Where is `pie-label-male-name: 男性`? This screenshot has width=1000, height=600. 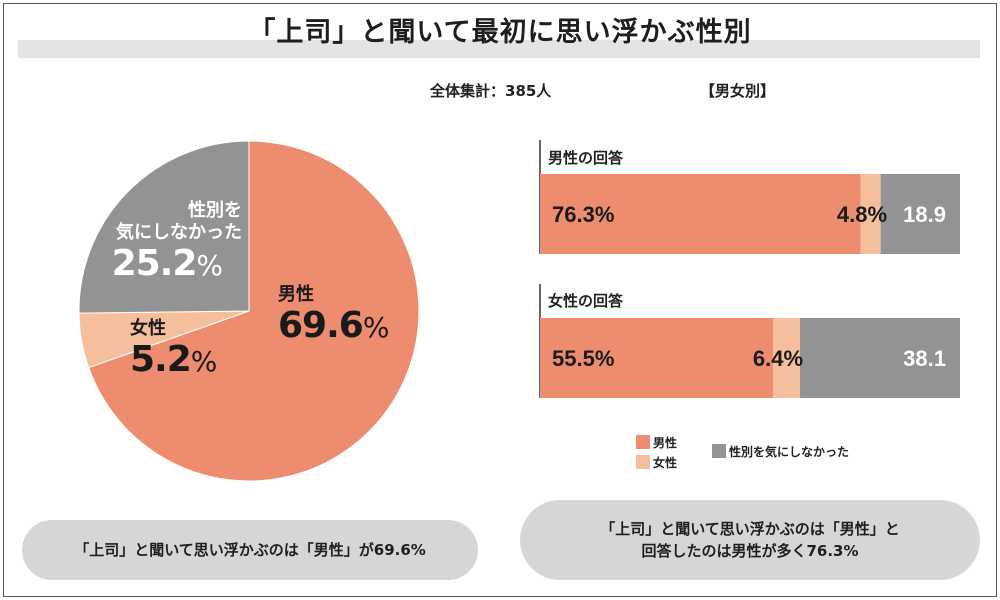 pie-label-male-name: 男性 is located at coordinates (296, 294).